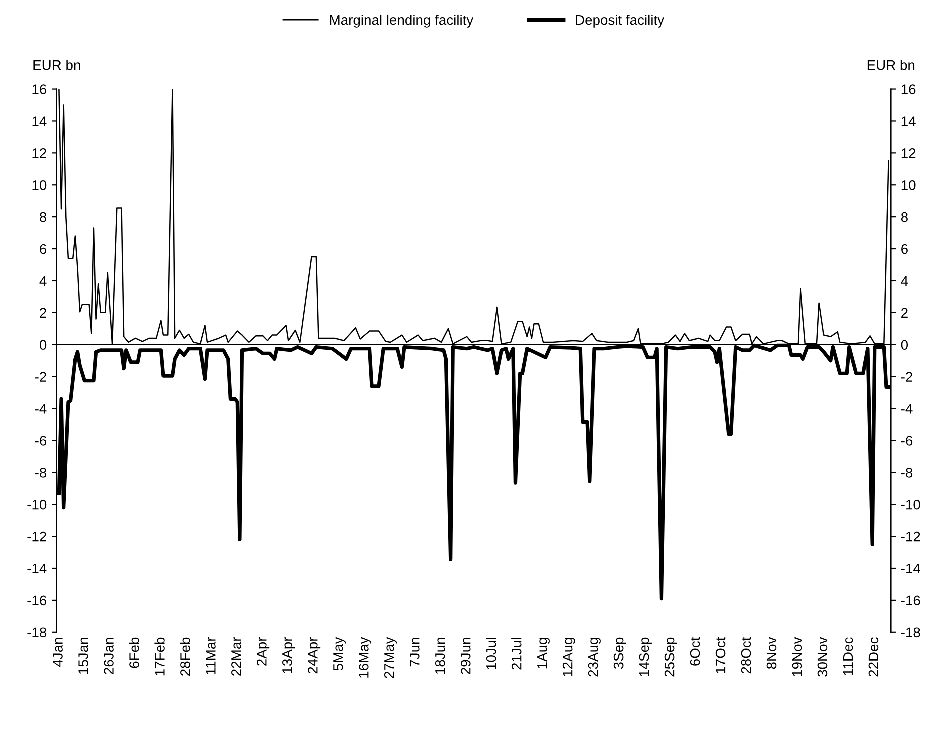 Image resolution: width=948 pixels, height=744 pixels. Describe the element at coordinates (746, 655) in the screenshot. I see `x-tick-label: 28Oct` at that location.